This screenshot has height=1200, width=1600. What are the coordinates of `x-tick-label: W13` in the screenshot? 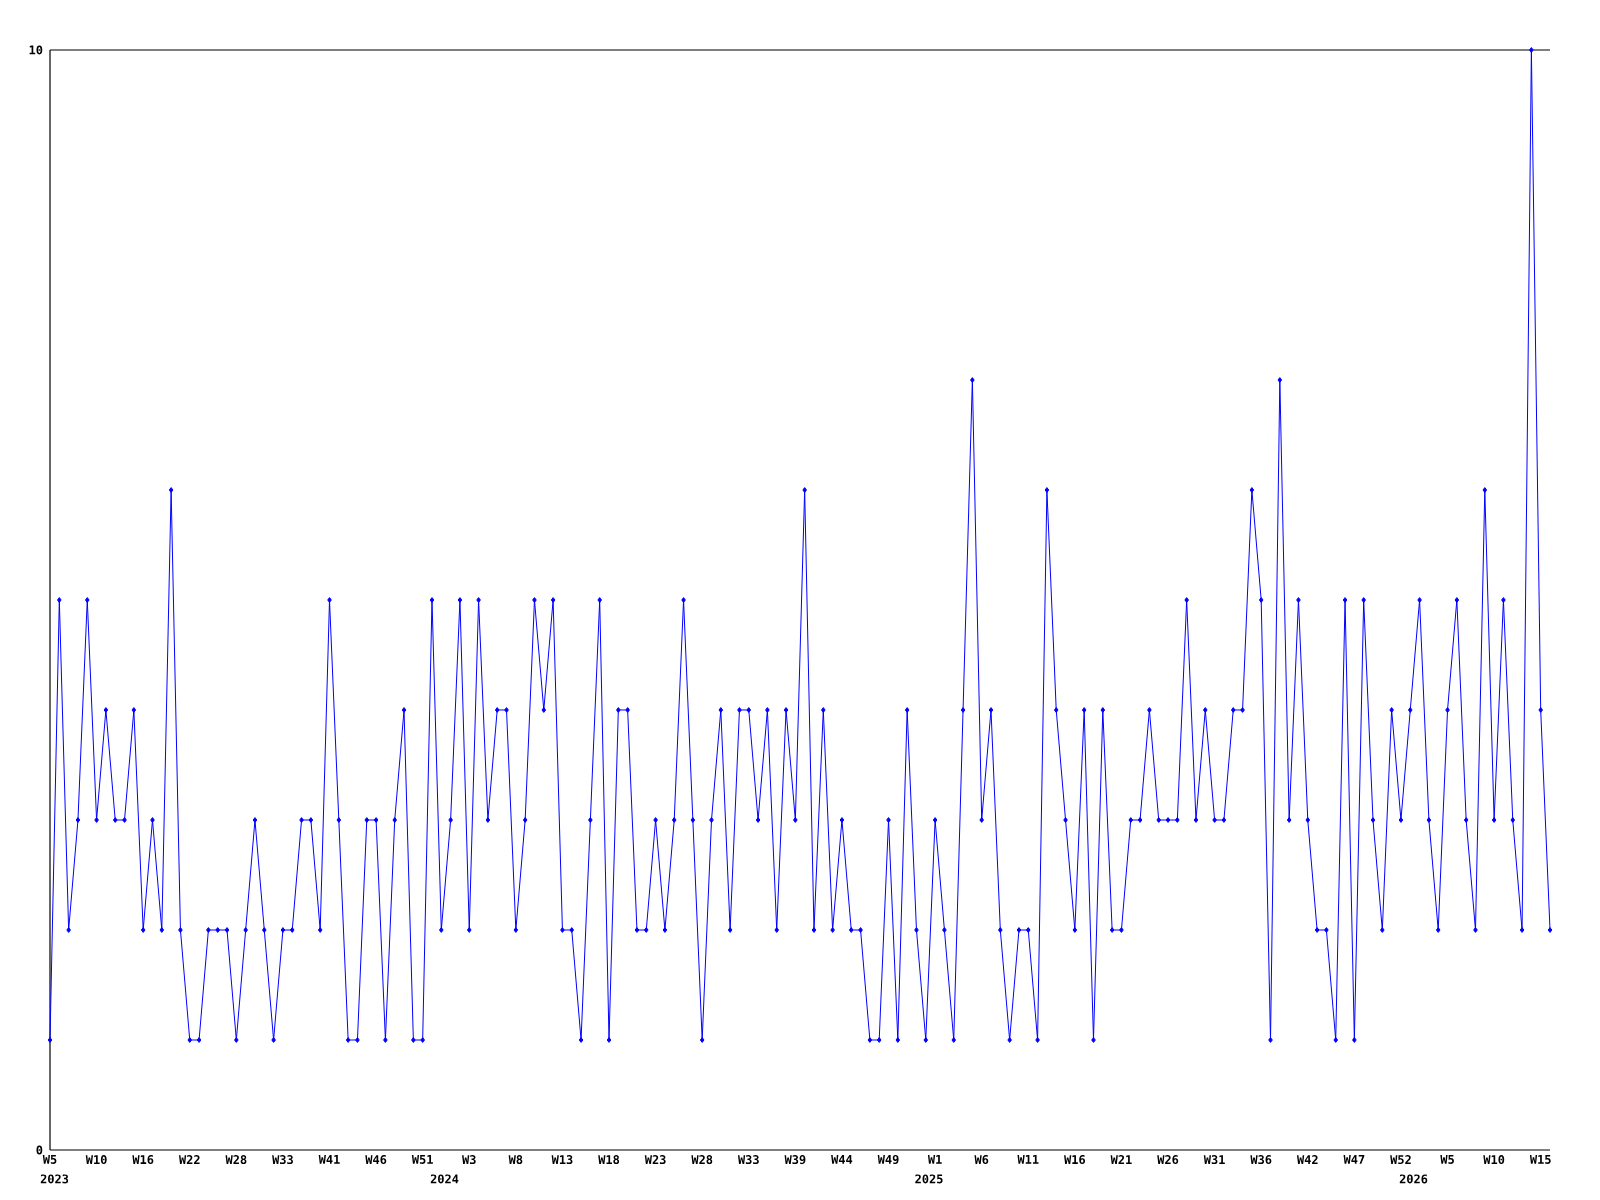 It's located at (562, 1160).